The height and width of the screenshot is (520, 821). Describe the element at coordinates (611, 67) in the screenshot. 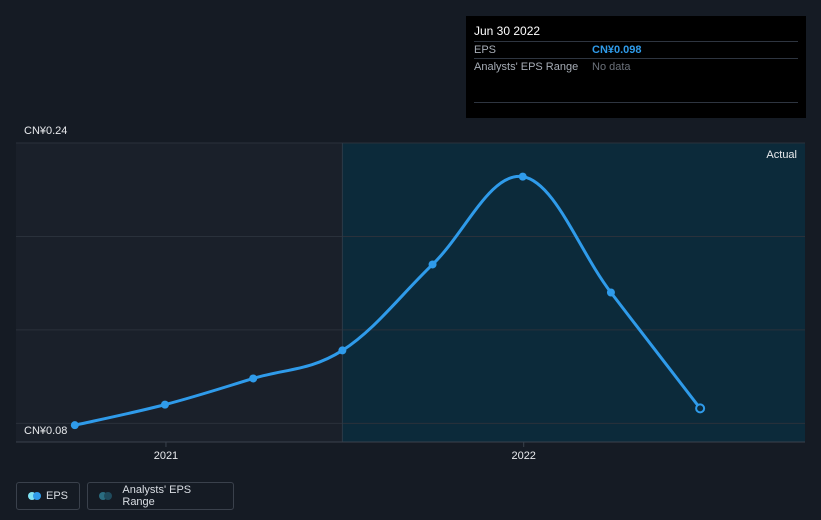

I see `tooltip-range-value: No data` at that location.